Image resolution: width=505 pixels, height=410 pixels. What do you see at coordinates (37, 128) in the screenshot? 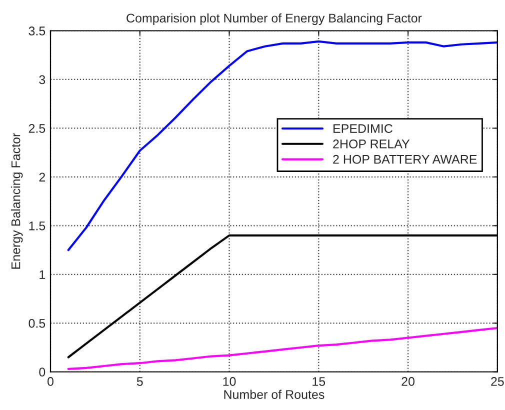
I see `y-tick-label: 2.5` at bounding box center [37, 128].